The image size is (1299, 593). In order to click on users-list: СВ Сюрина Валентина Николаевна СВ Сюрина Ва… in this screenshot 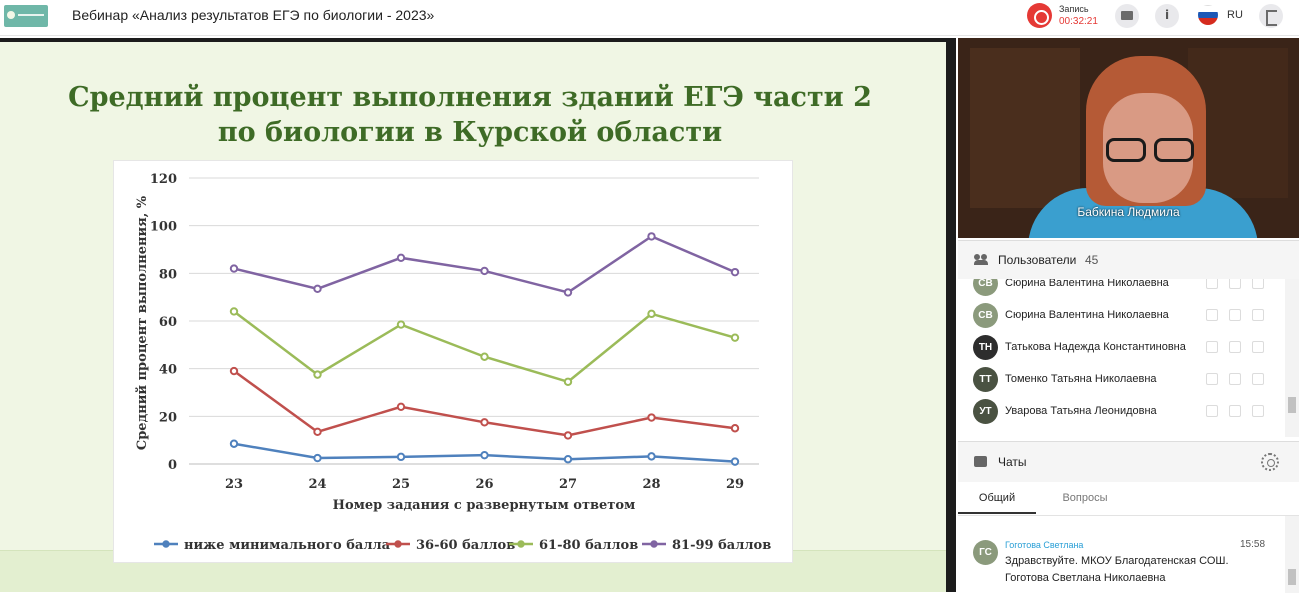, I will do `click(1121, 358)`.